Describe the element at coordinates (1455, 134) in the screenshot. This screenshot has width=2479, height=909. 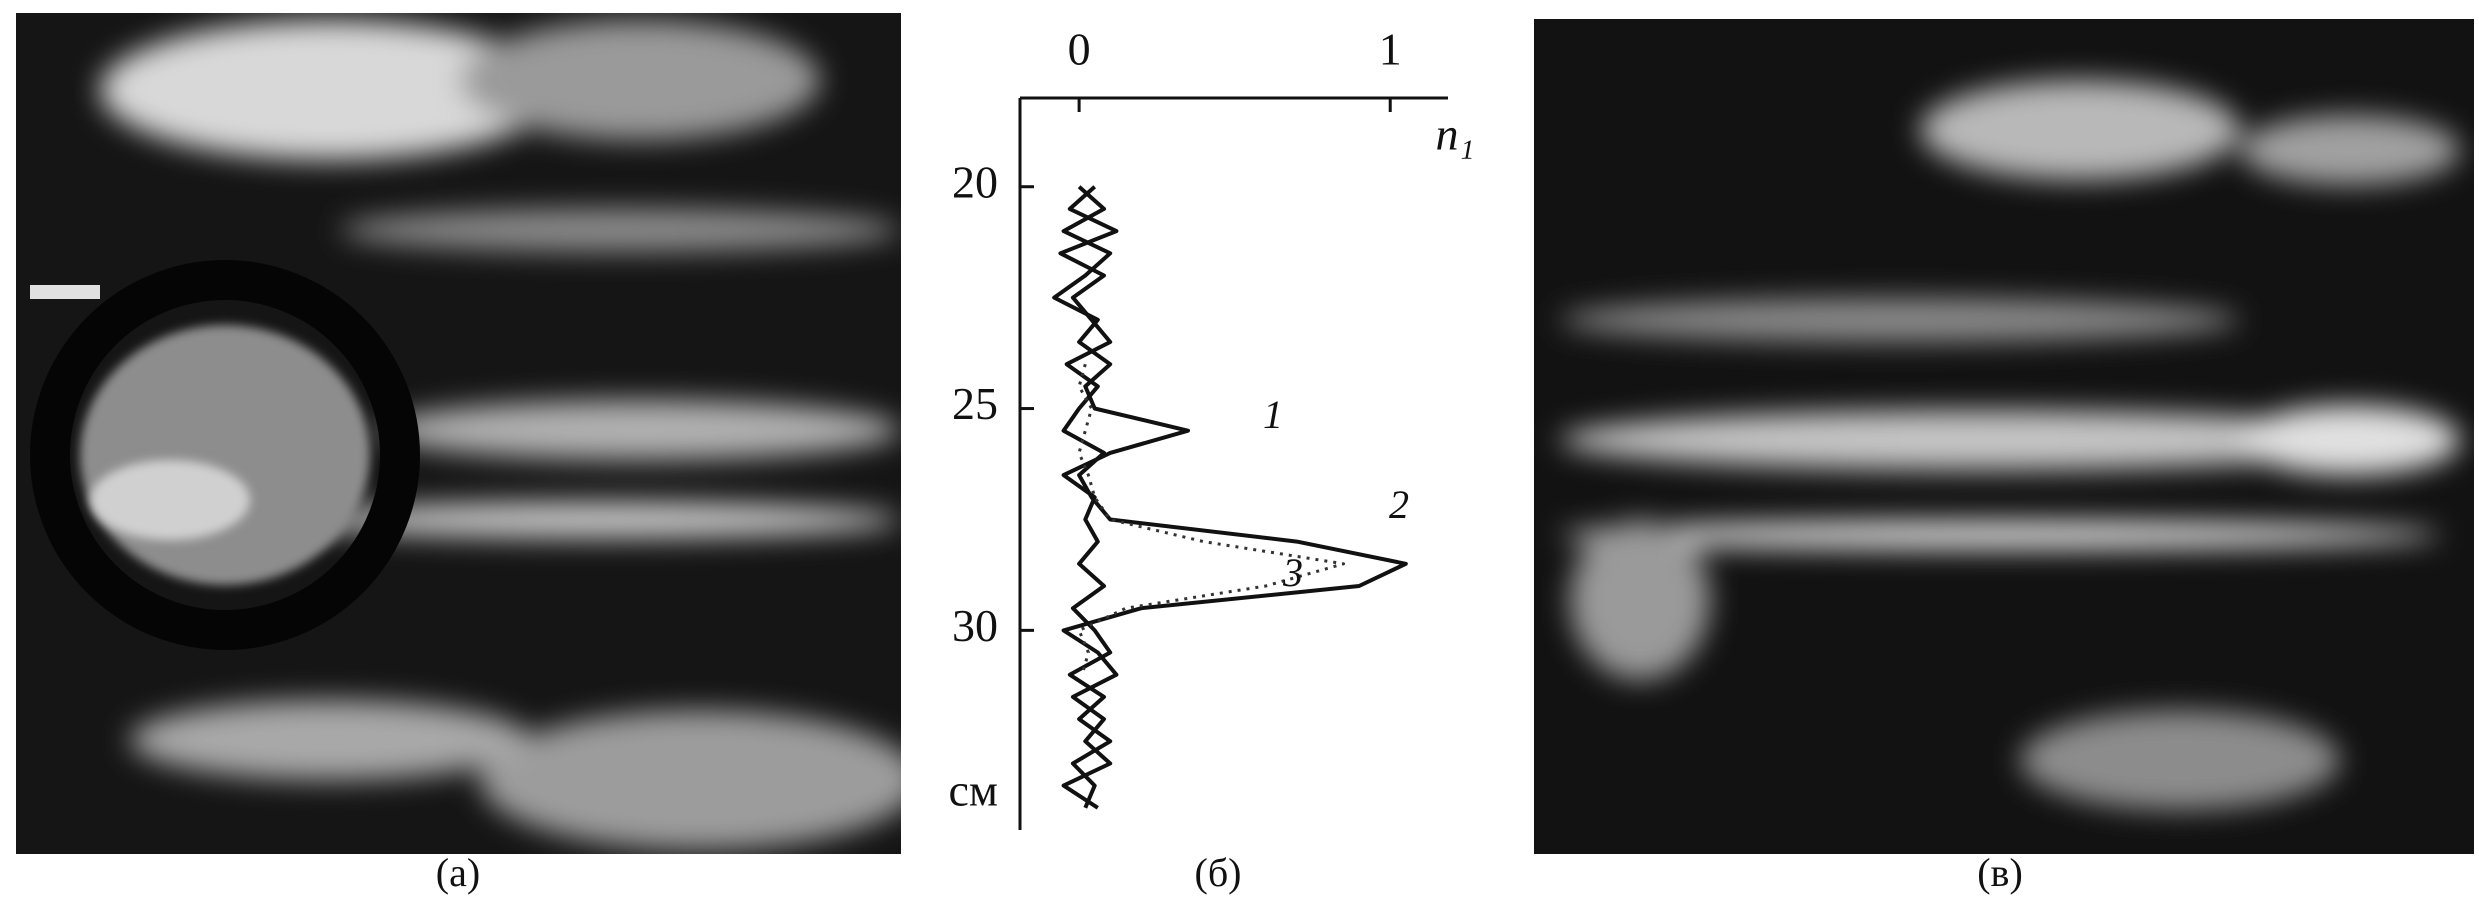
I see `x-axis-label: n₁` at that location.